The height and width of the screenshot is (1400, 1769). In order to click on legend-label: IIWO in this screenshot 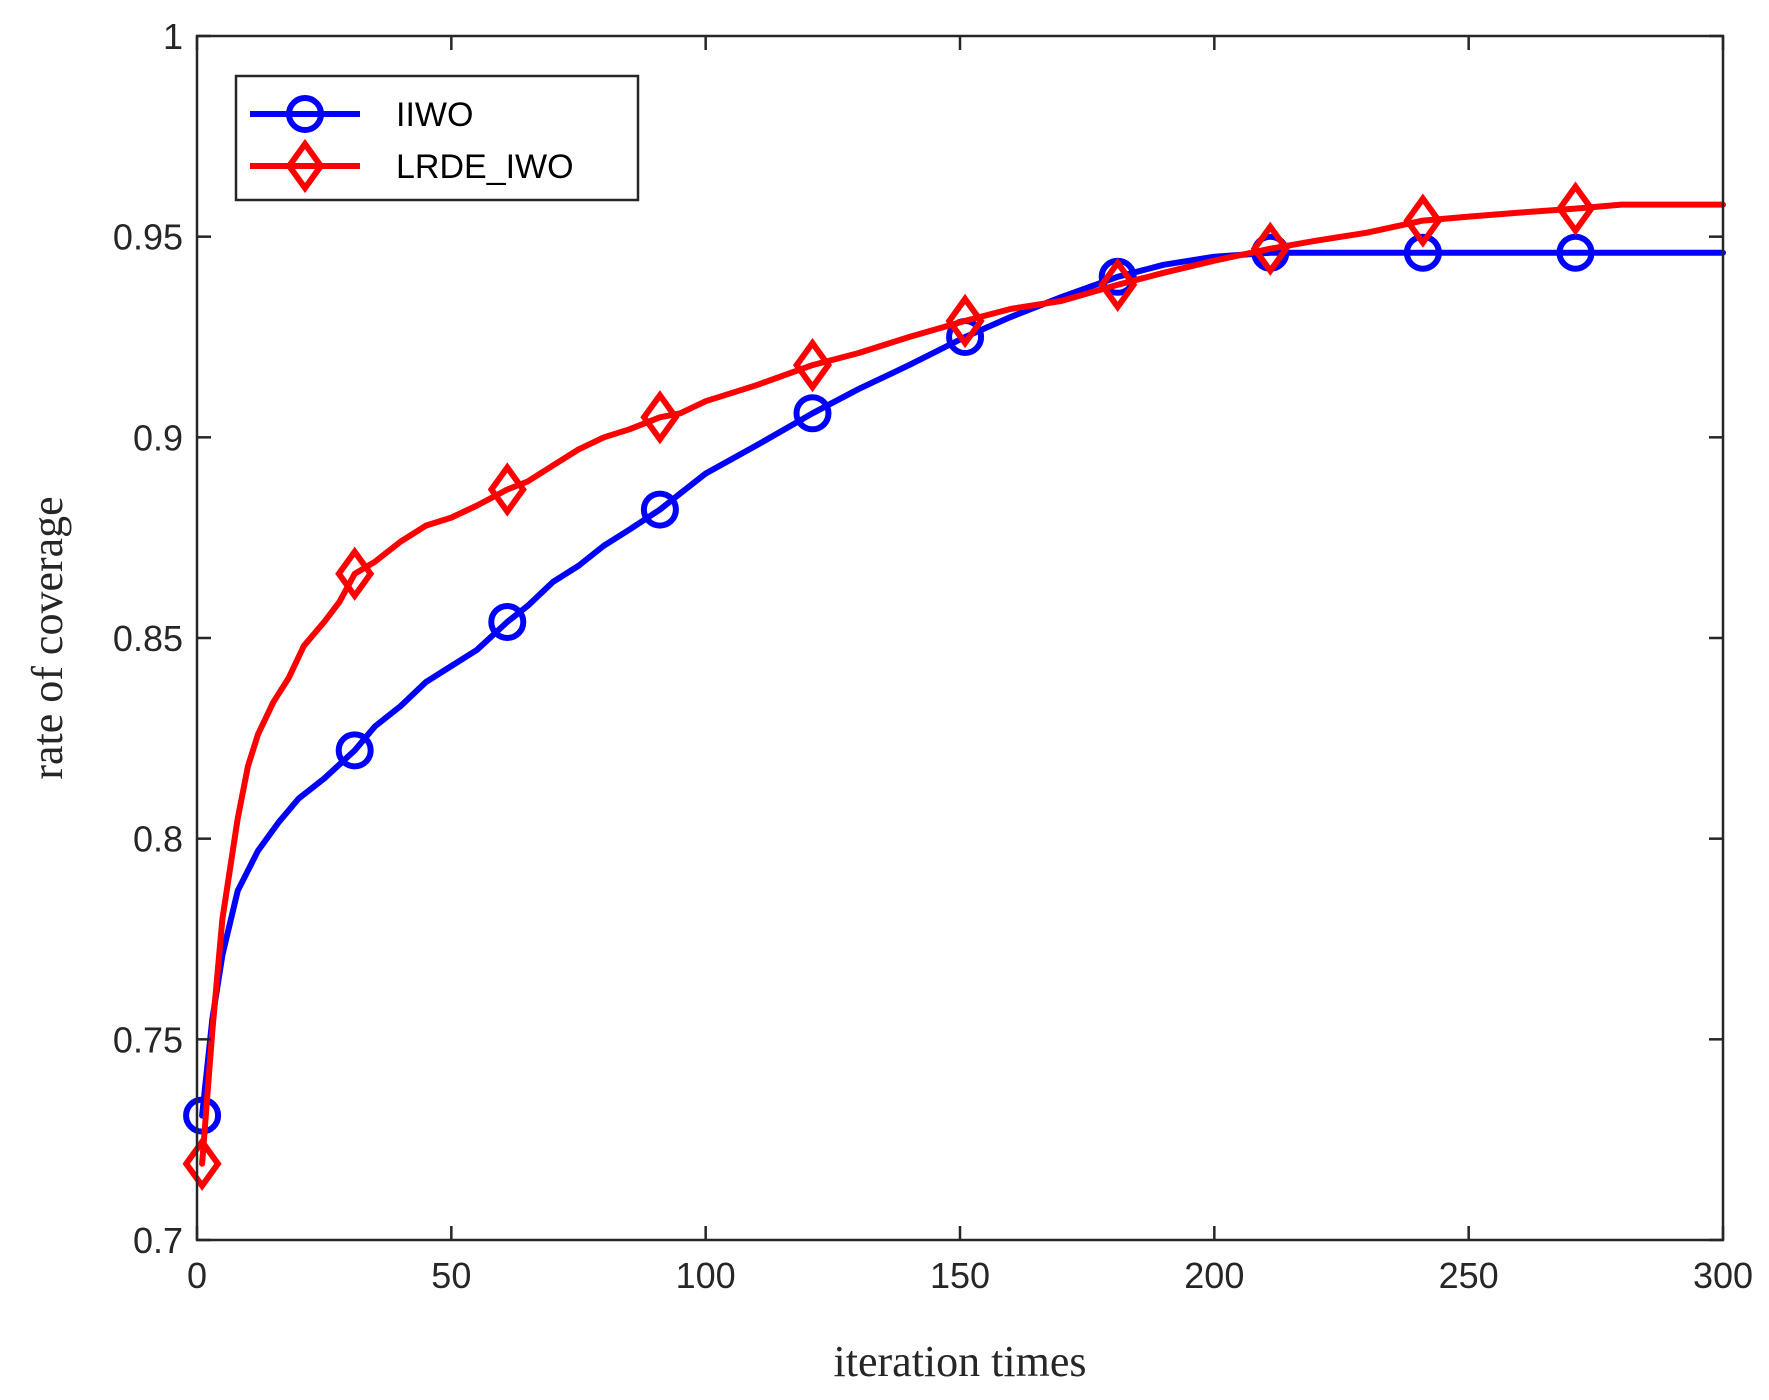, I will do `click(434, 115)`.